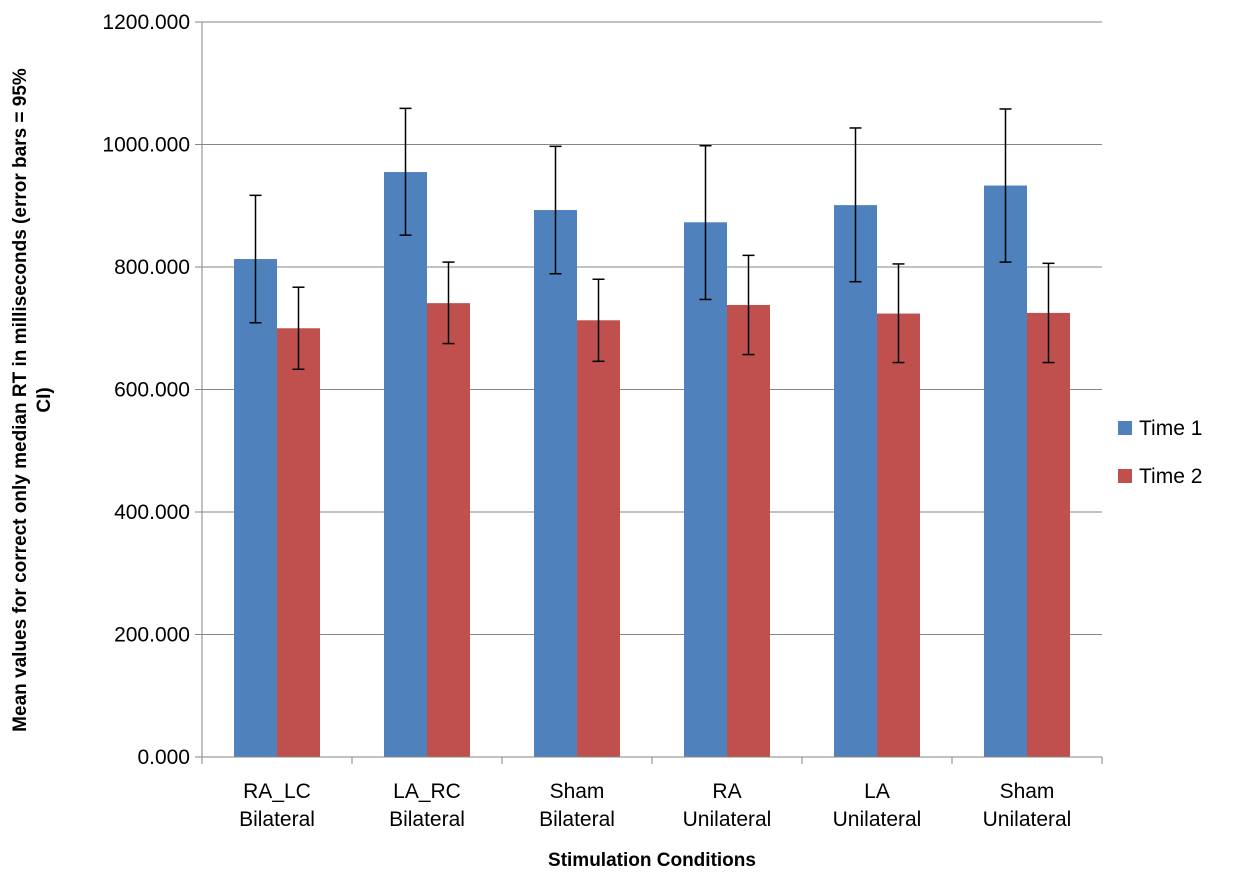 The image size is (1254, 878). What do you see at coordinates (1160, 452) in the screenshot?
I see `legend: Time 1 Time 2` at bounding box center [1160, 452].